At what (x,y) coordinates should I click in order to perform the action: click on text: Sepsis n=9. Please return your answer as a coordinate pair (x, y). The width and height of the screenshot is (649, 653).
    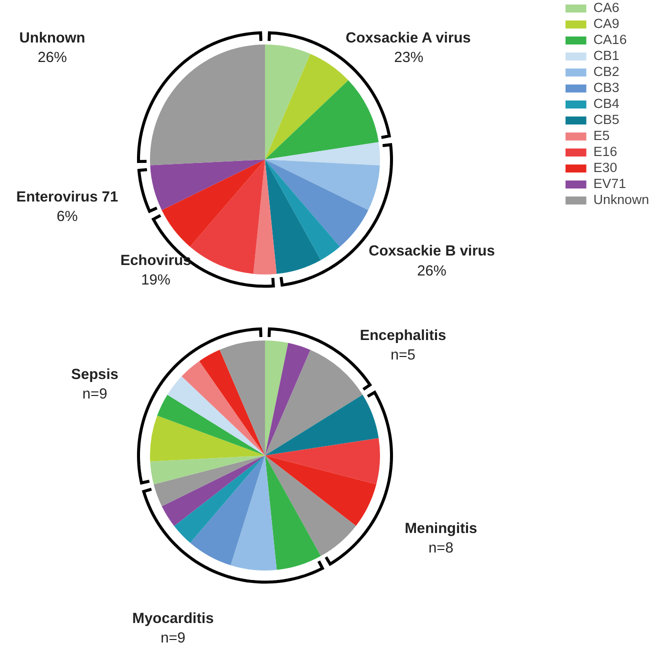
    Looking at the image, I should click on (94, 384).